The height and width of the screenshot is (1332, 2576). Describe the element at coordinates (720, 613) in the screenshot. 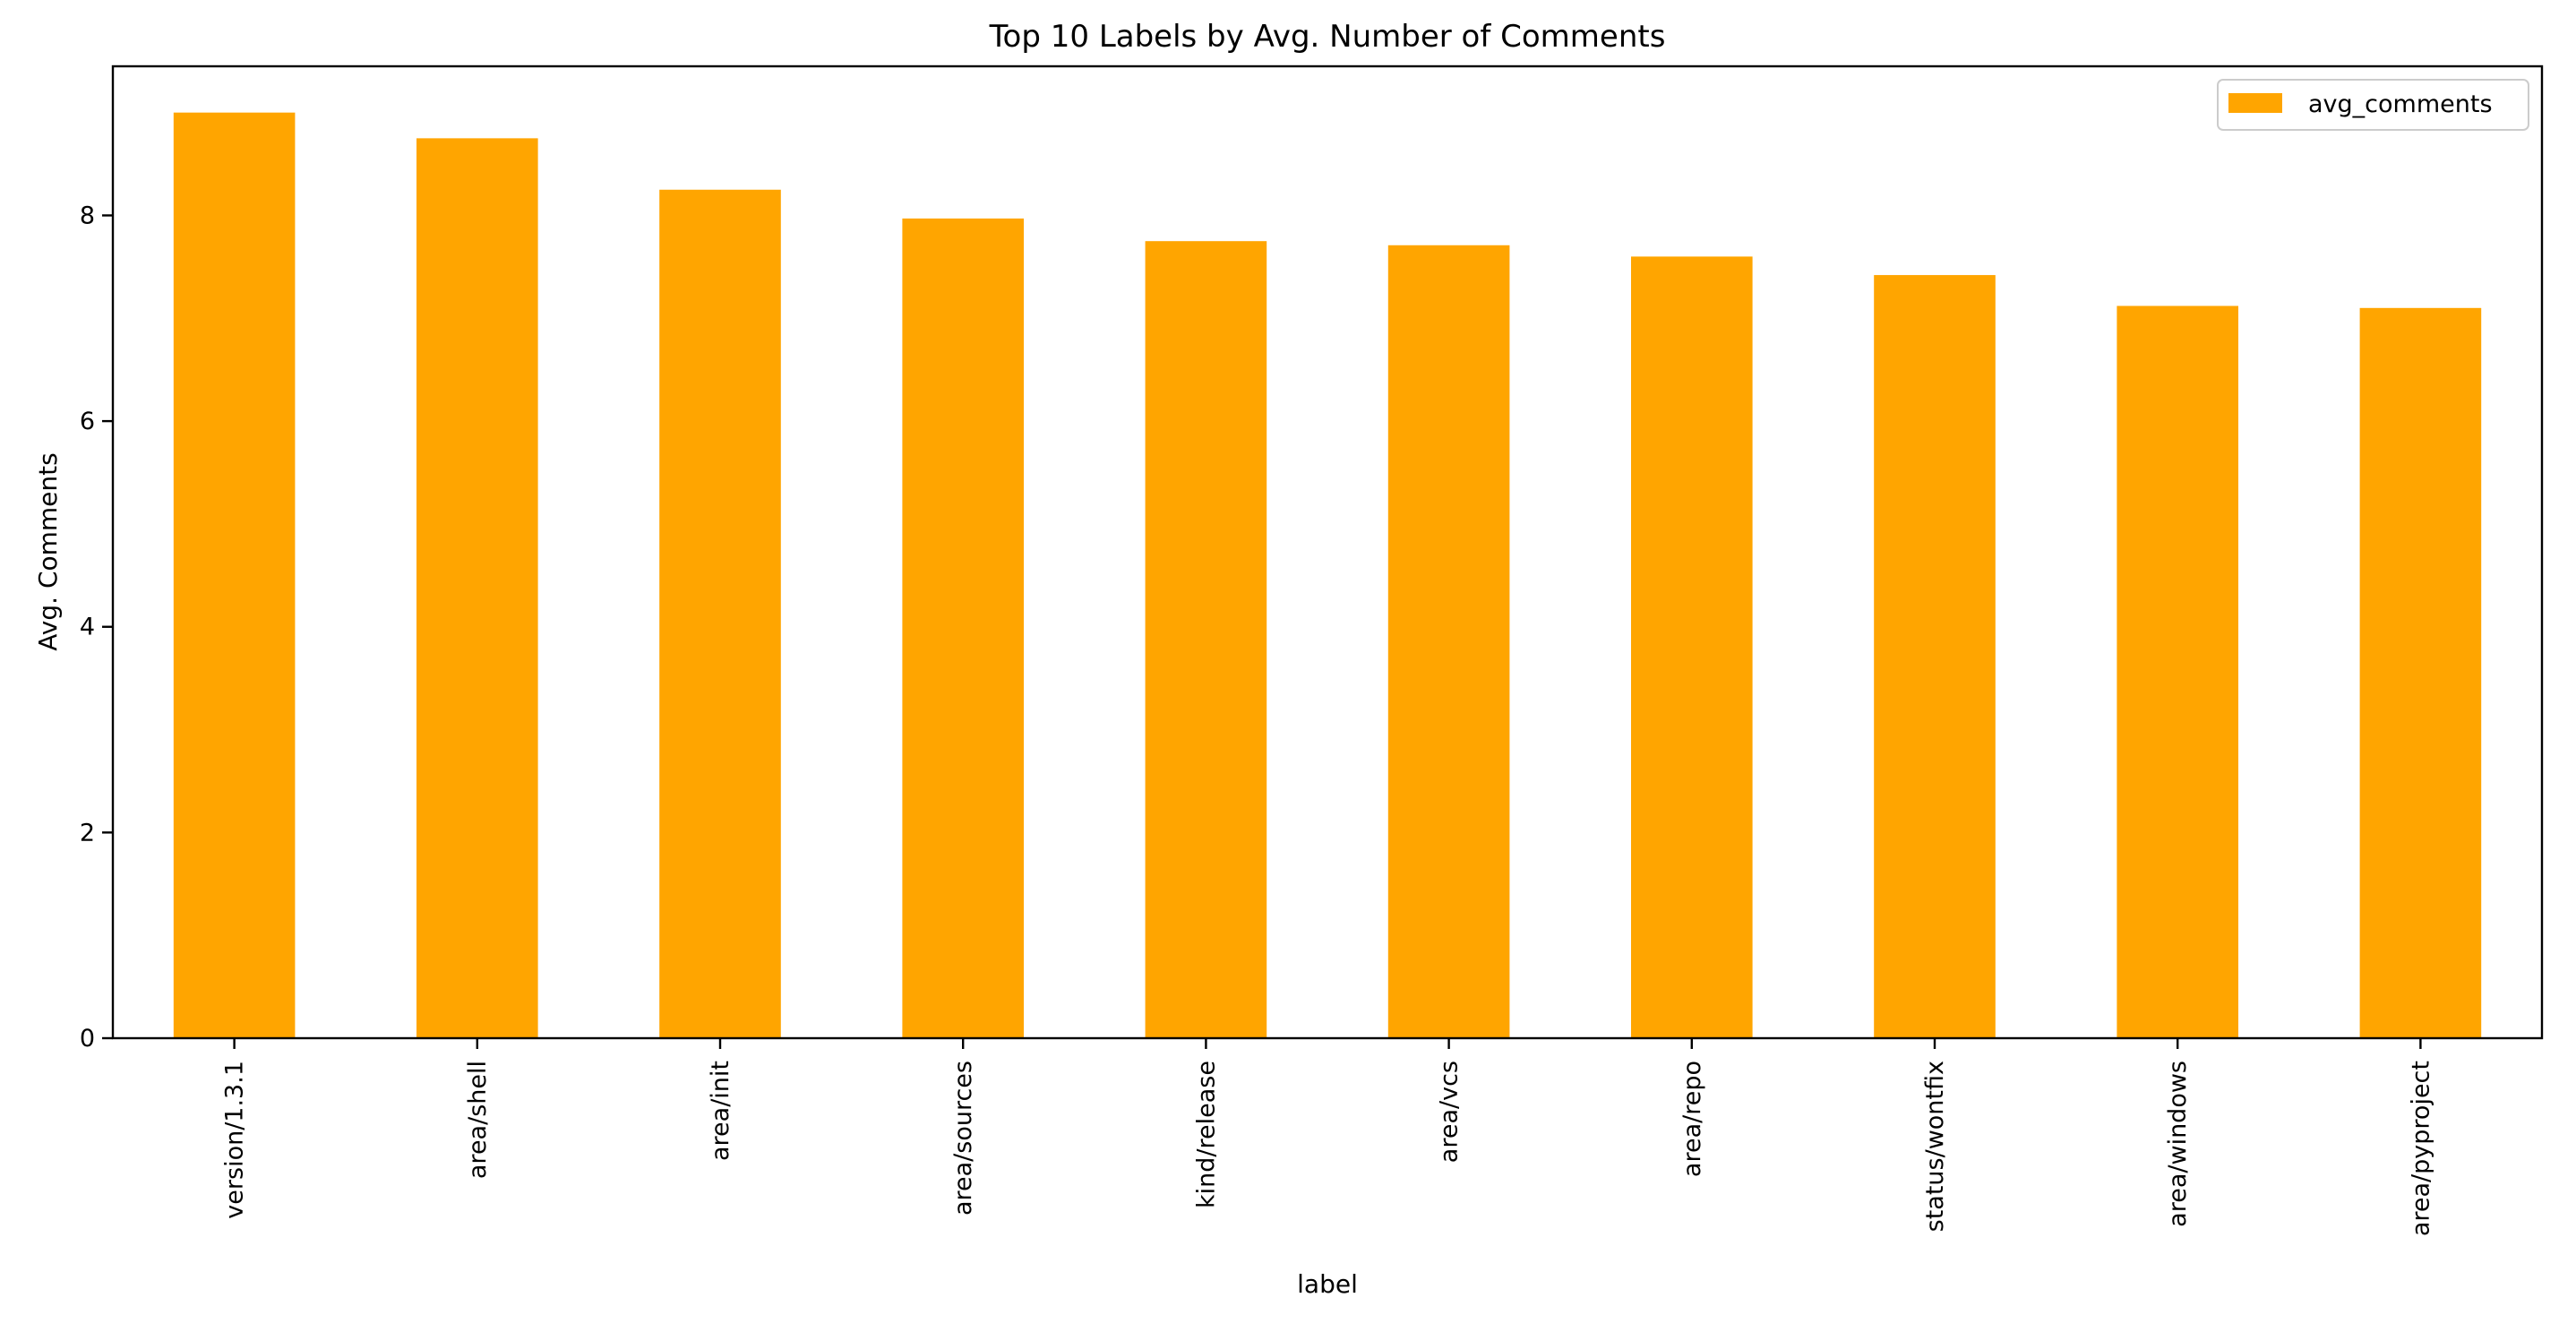

I see `bar-area-init` at that location.